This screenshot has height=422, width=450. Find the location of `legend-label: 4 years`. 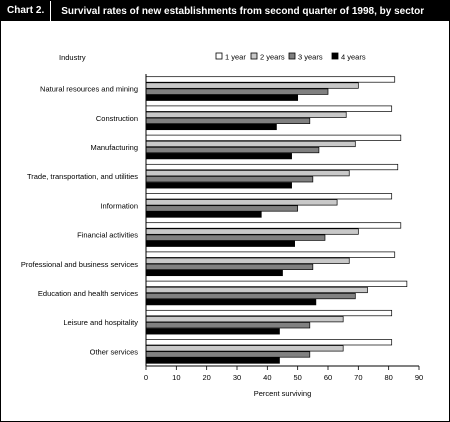

legend-label: 4 years is located at coordinates (353, 57).